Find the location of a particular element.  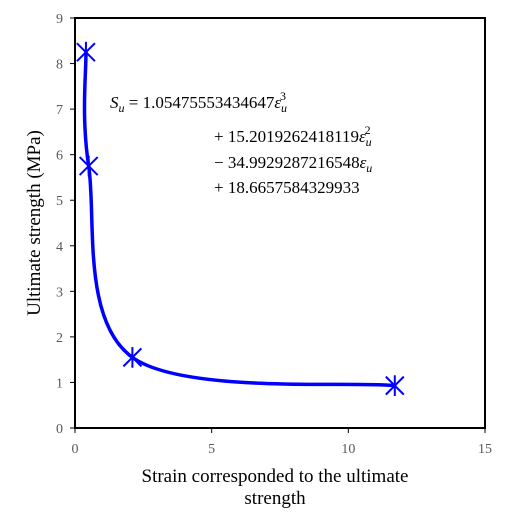

y-tick-label: 8 is located at coordinates (59, 65).